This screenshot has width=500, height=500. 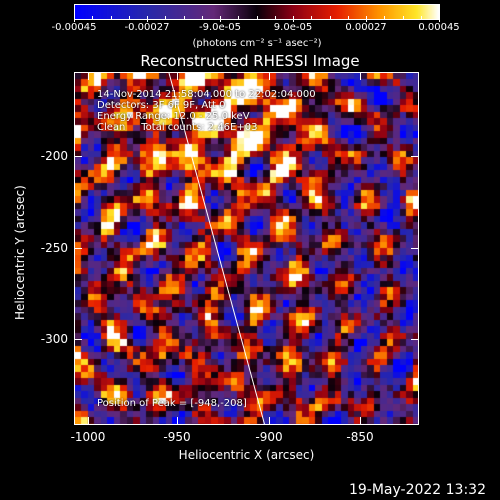 I want to click on y-axis-label: Heliocentric Y (arcsec), so click(x=20, y=252).